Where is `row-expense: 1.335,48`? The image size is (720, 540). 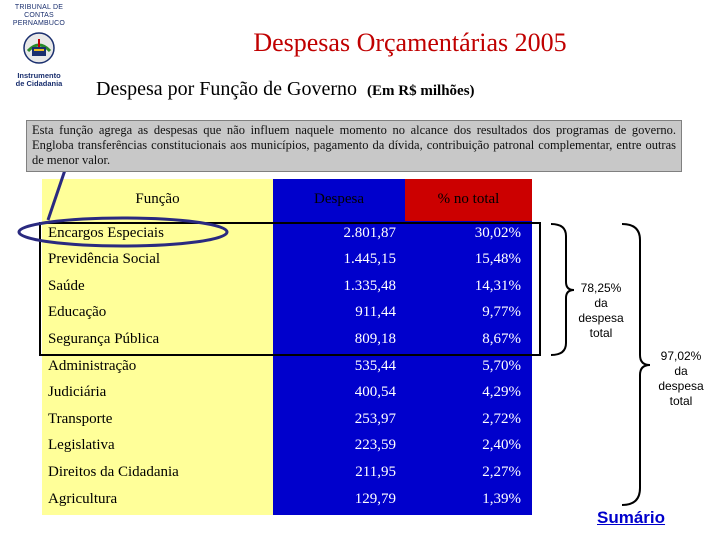 row-expense: 1.335,48 is located at coordinates (370, 286).